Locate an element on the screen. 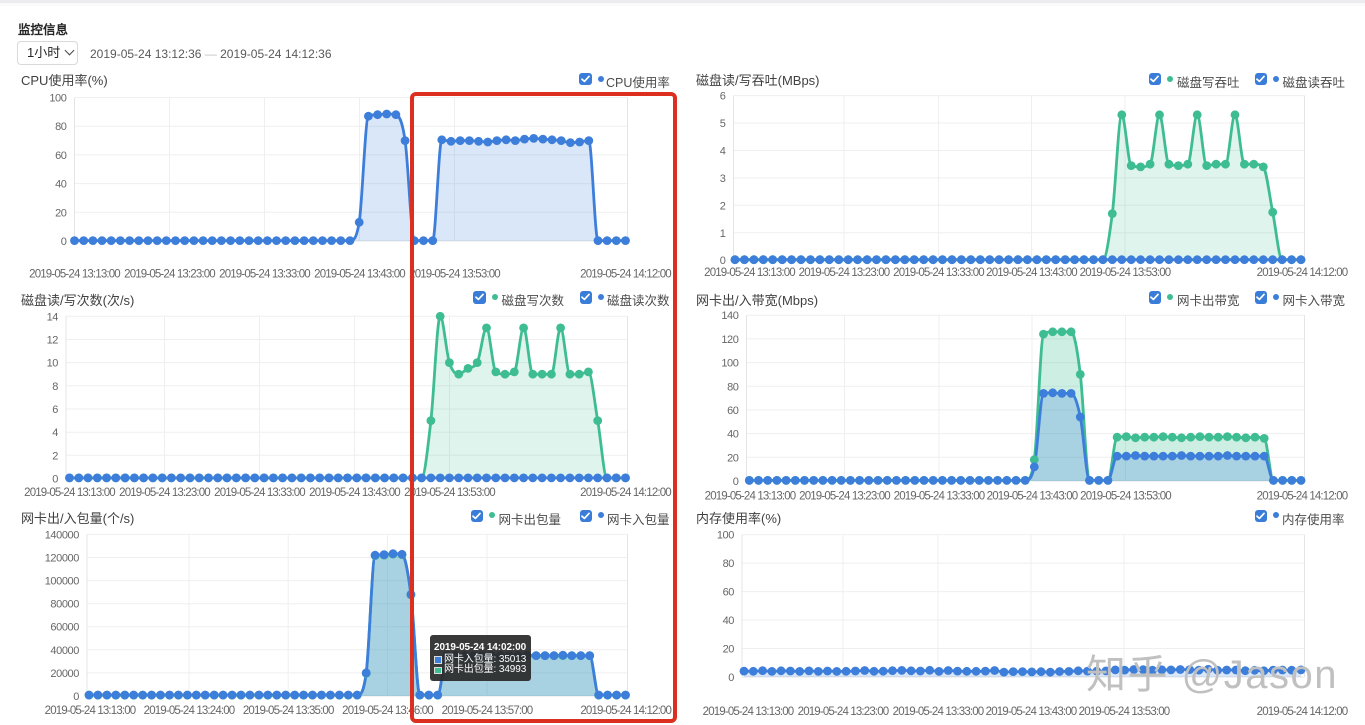 Image resolution: width=1365 pixels, height=725 pixels. svg-text: 5 is located at coordinates (723, 124).